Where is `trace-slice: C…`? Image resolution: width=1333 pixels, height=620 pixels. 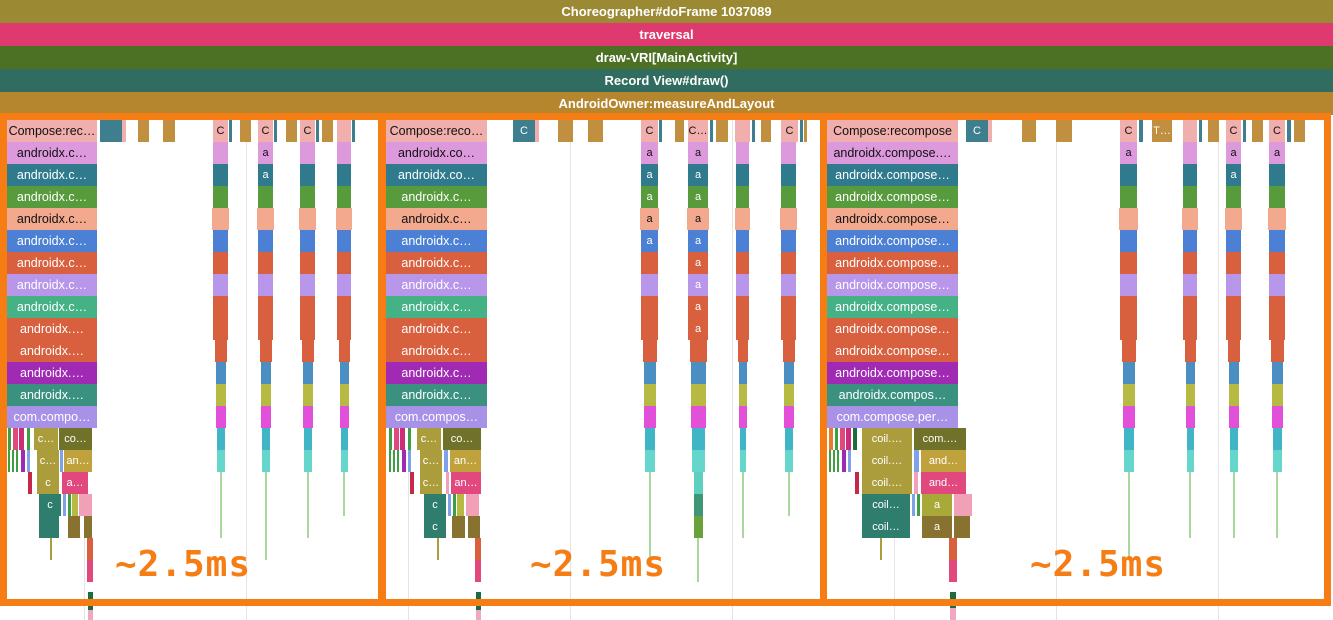
trace-slice: C… is located at coordinates (698, 131).